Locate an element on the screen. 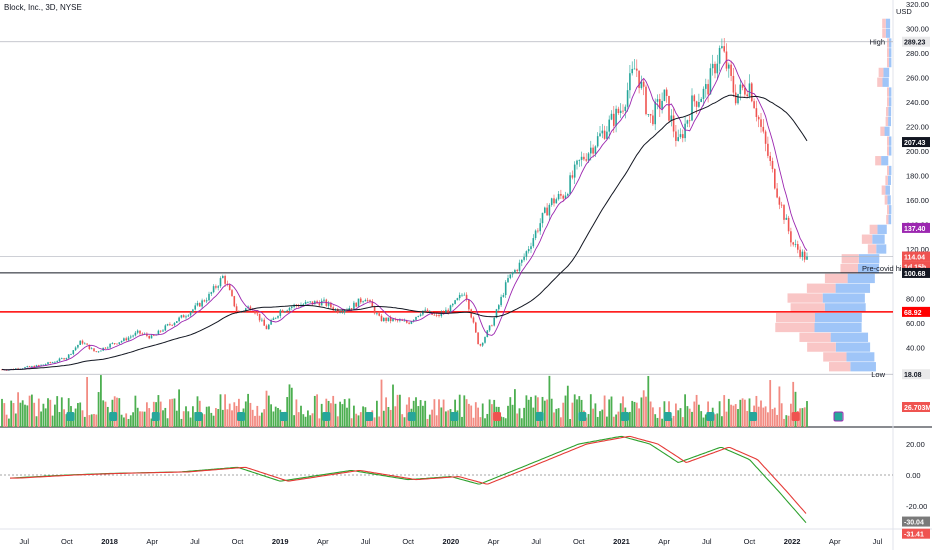  support-value-badge: 68.92 is located at coordinates (913, 313).